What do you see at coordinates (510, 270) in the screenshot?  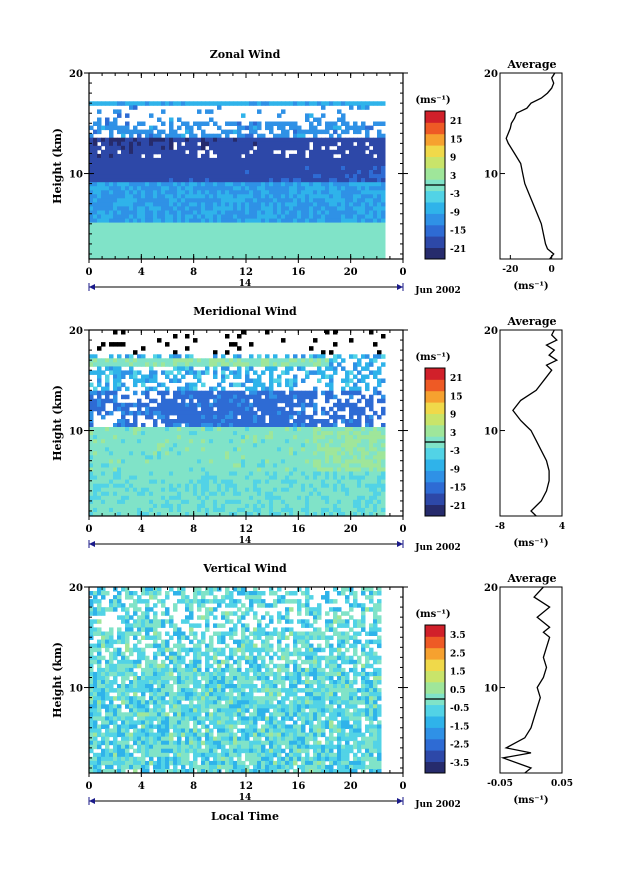 I see `profile-x-tick-label: -20` at bounding box center [510, 270].